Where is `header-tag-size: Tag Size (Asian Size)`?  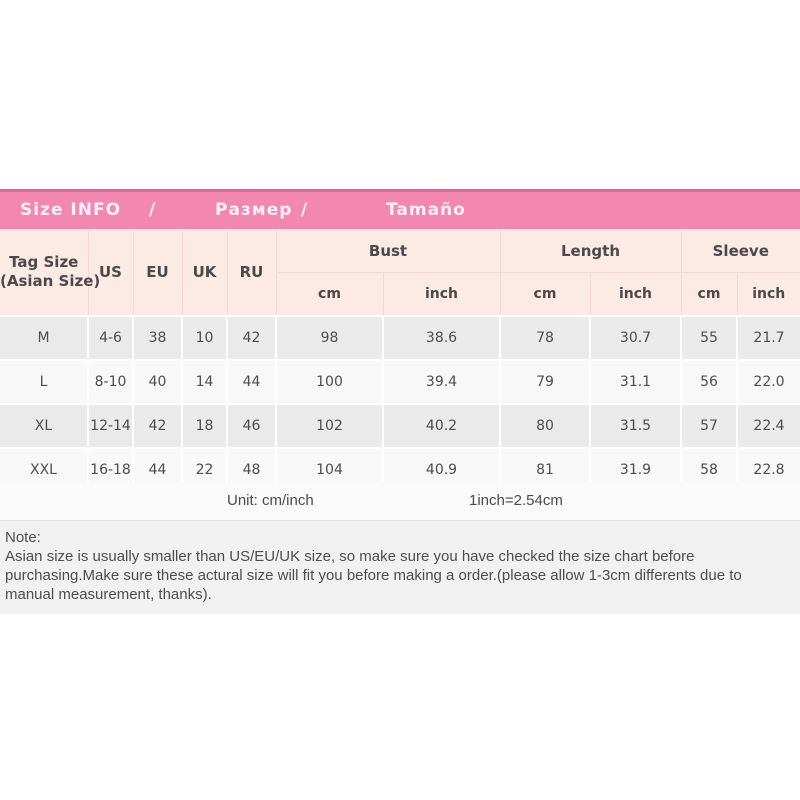 header-tag-size: Tag Size (Asian Size) is located at coordinates (50, 273).